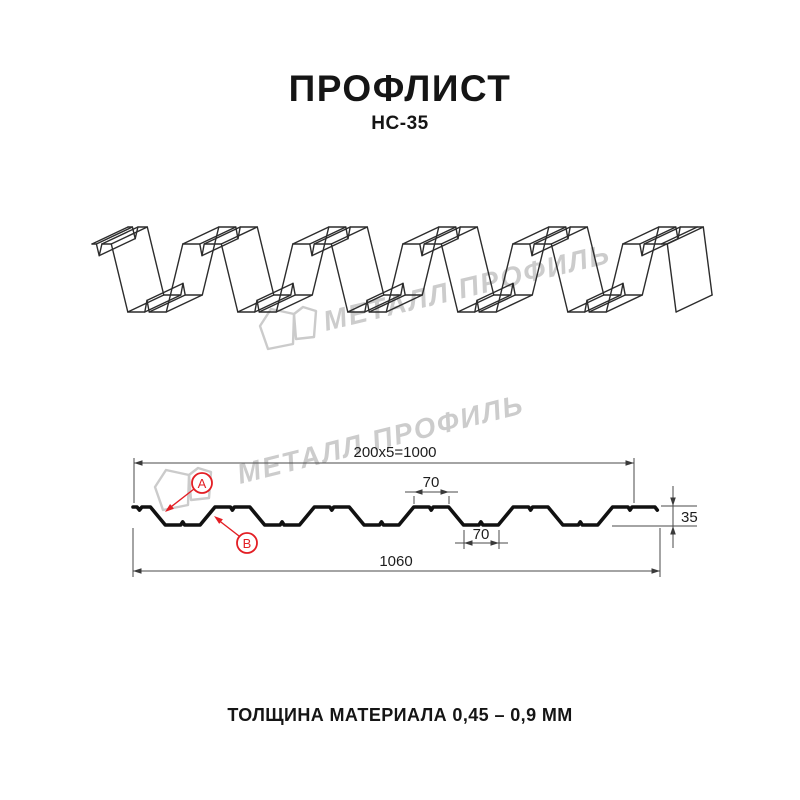 The width and height of the screenshot is (800, 800). What do you see at coordinates (481, 534) in the screenshot?
I see `dim-bottom-flat-label: 70` at bounding box center [481, 534].